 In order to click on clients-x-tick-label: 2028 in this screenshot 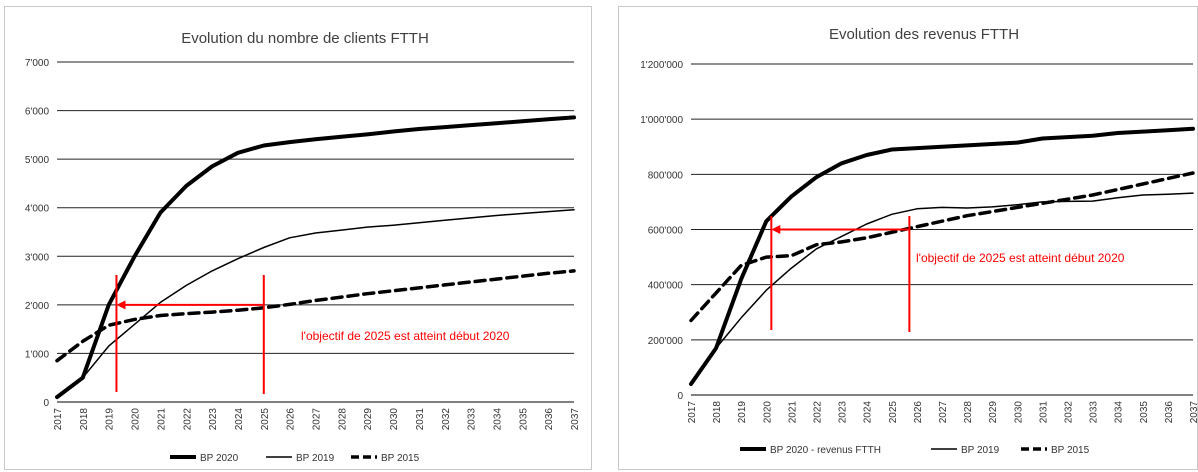, I will do `click(342, 419)`.